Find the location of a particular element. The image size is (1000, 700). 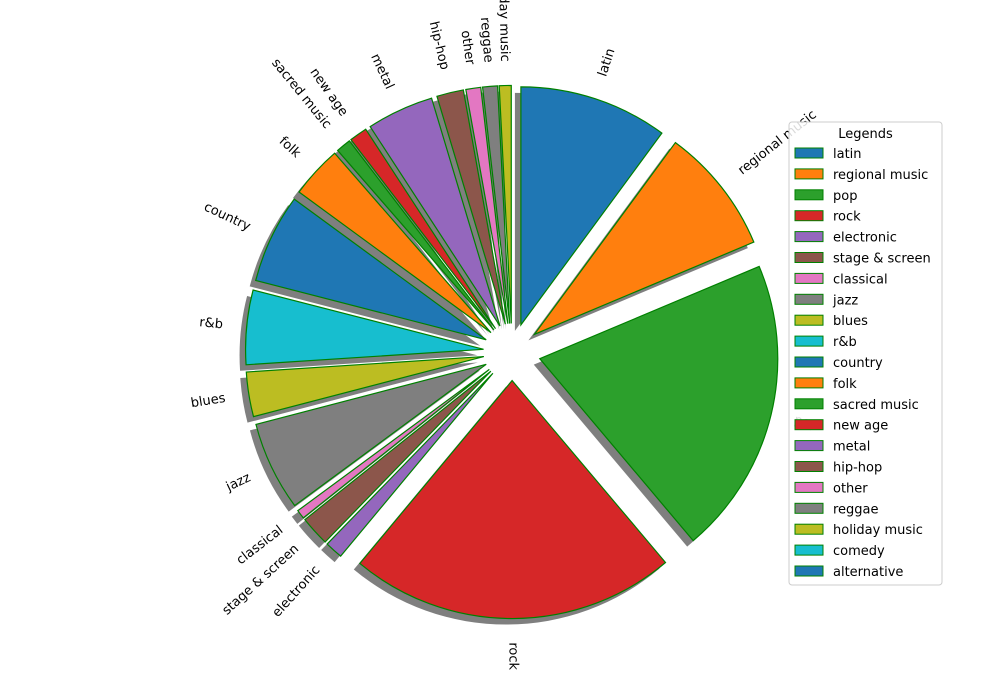

slice-electronic is located at coordinates (410, 464).